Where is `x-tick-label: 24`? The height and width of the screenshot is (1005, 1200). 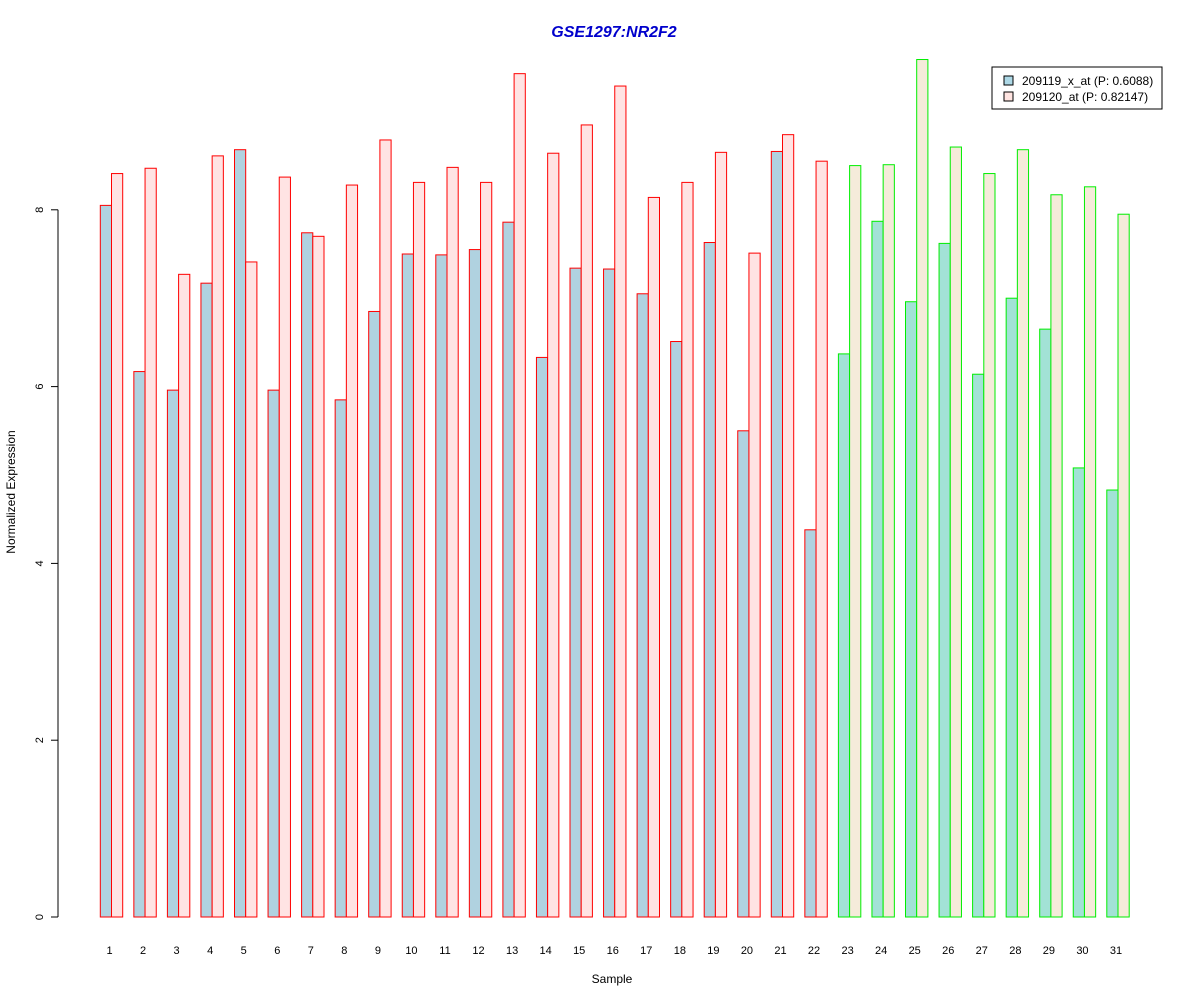
x-tick-label: 24 is located at coordinates (881, 951).